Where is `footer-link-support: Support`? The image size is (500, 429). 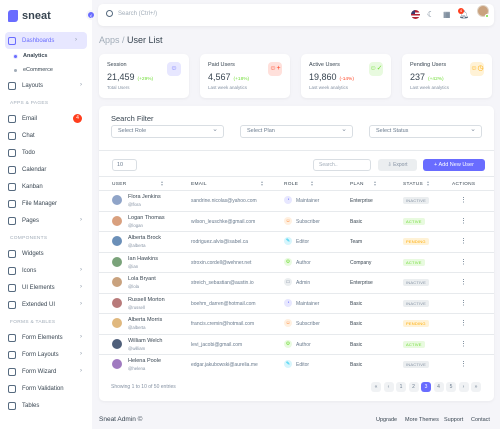
footer-link-support: Support is located at coordinates (454, 420).